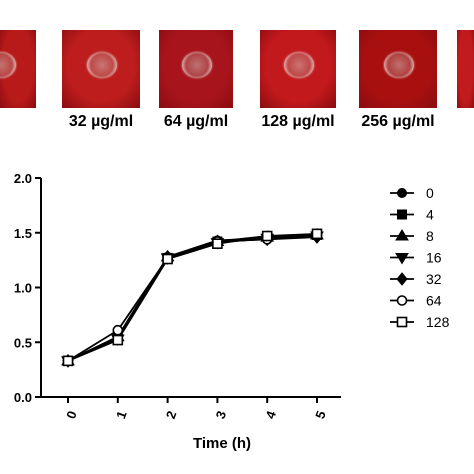 The image size is (474, 474). Describe the element at coordinates (101, 121) in the screenshot. I see `plate-label-32: 32 µg/ml` at that location.